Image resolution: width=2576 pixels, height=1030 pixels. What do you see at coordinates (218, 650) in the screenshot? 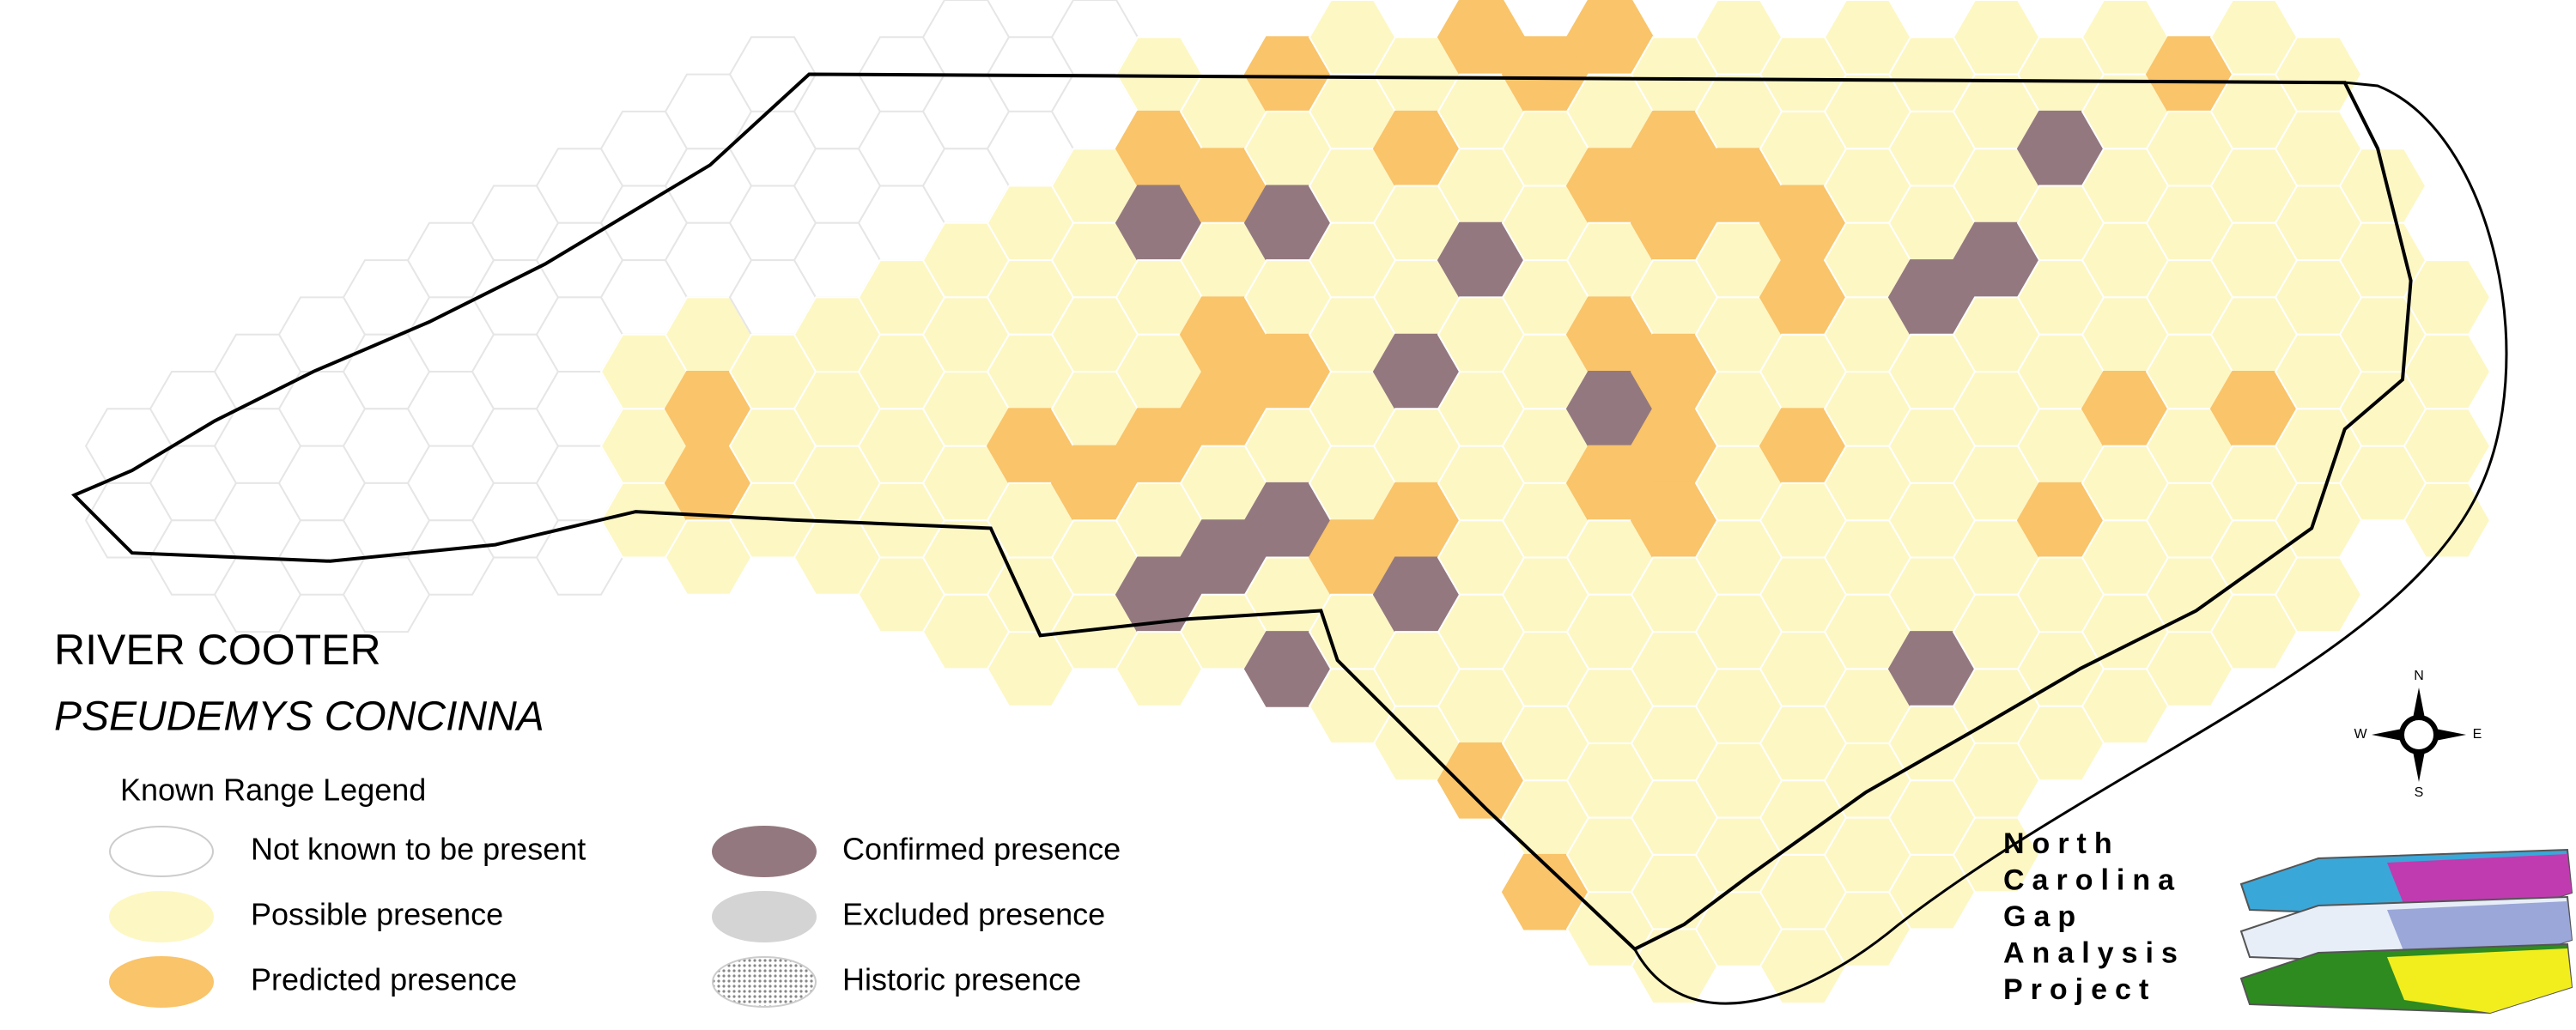
I see `map-title: RIVER COOTER` at bounding box center [218, 650].